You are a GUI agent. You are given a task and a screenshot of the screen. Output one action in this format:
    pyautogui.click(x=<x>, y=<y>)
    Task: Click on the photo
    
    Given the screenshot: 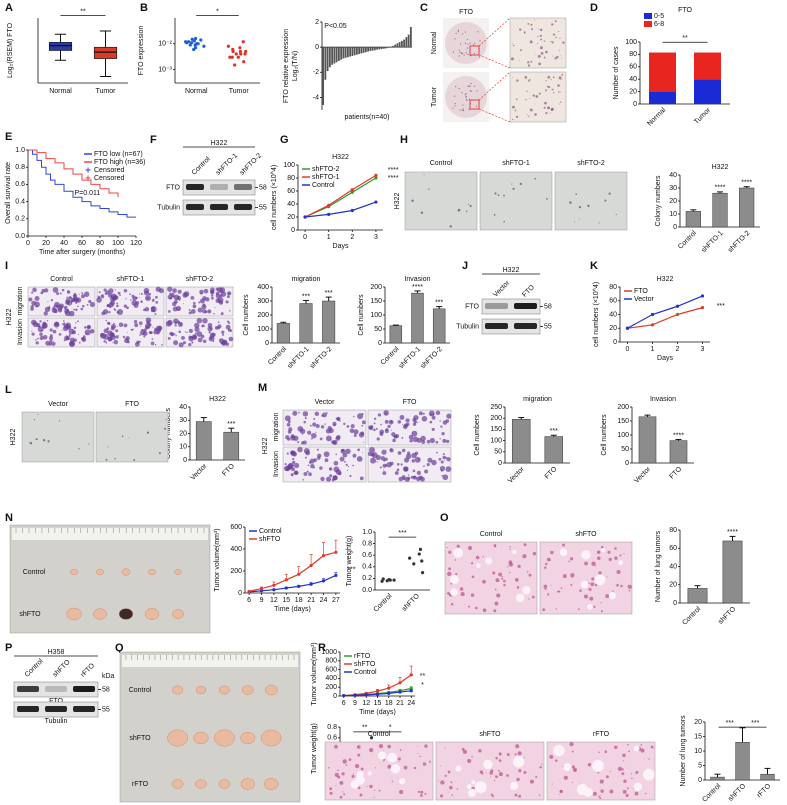 What is the action you would take?
    pyautogui.click(x=210, y=727)
    